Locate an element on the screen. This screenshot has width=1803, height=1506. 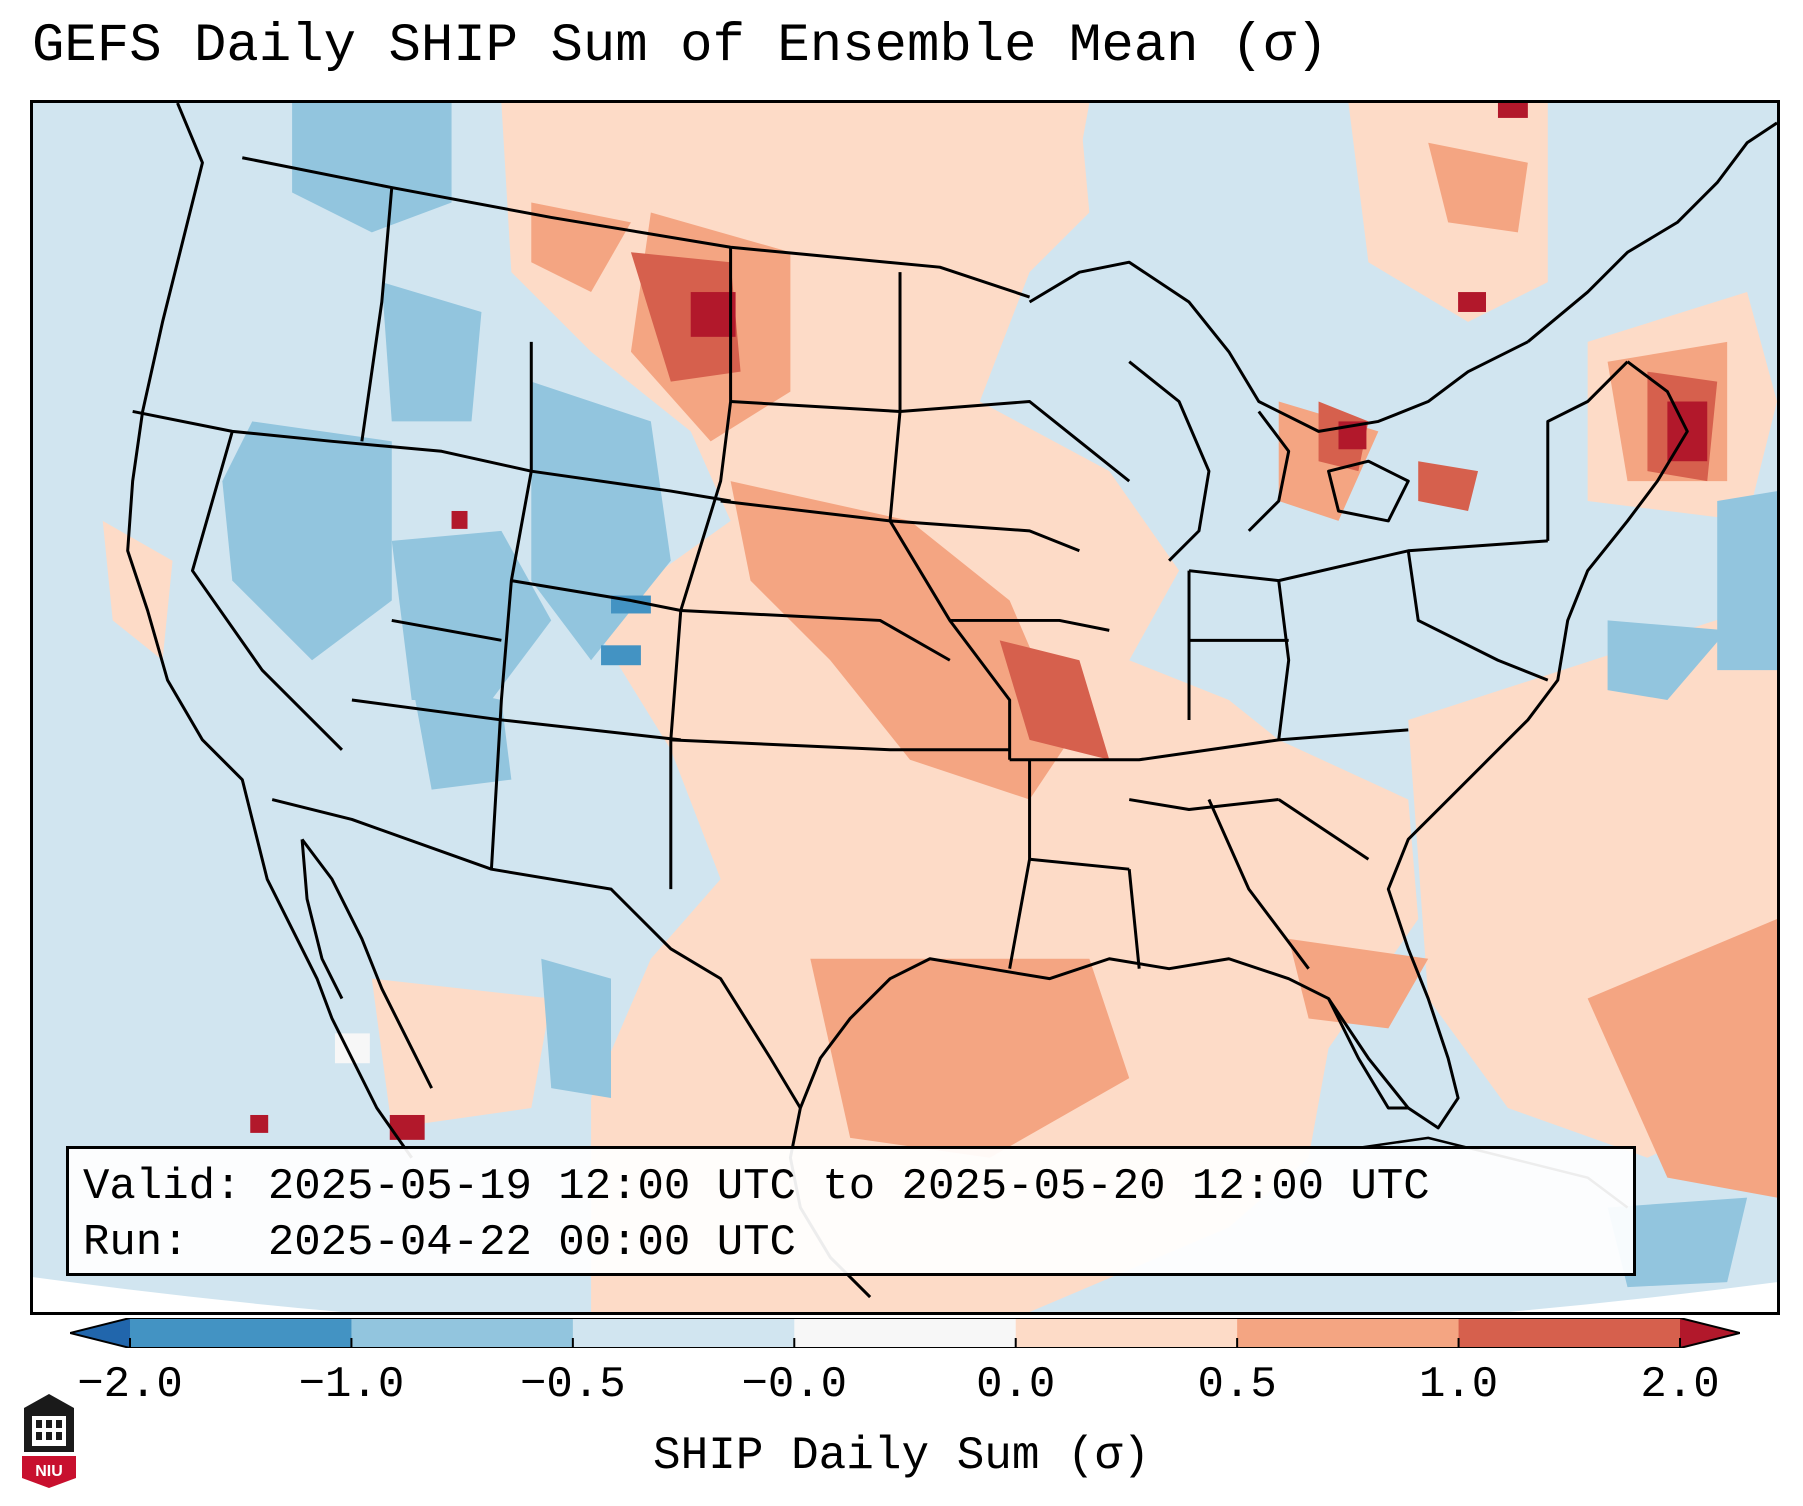
colorbar-tick-label: −0.0 is located at coordinates (794, 1385).